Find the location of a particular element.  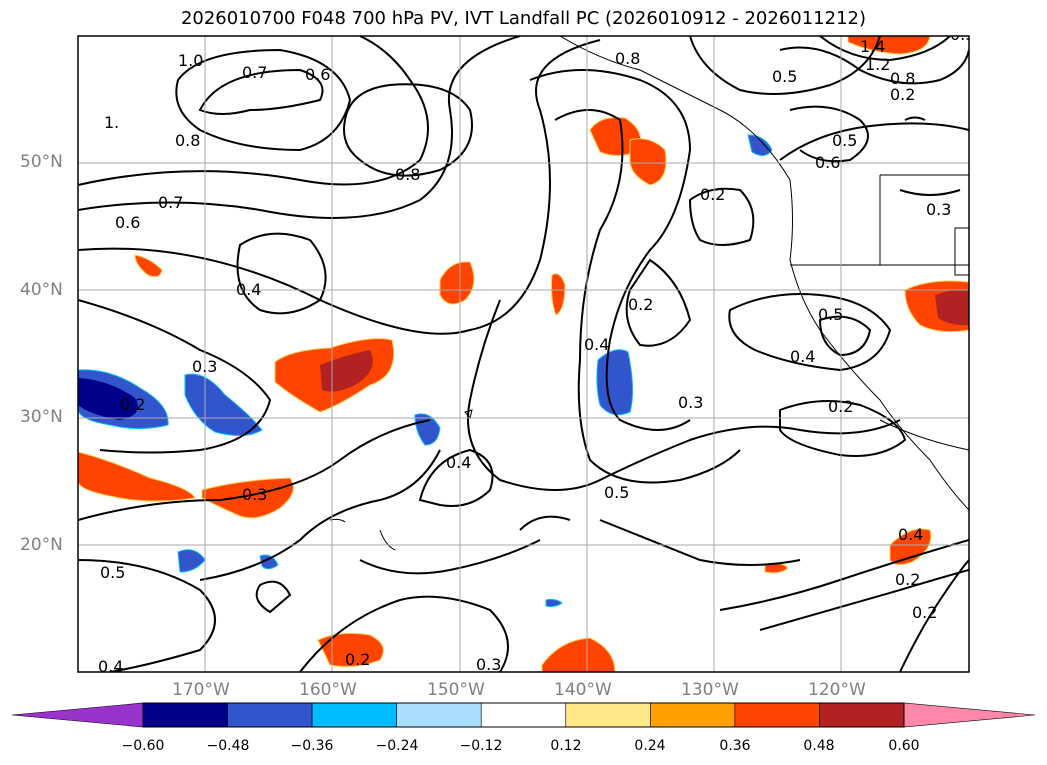

colorbar-tick: 0.24 is located at coordinates (650, 746).